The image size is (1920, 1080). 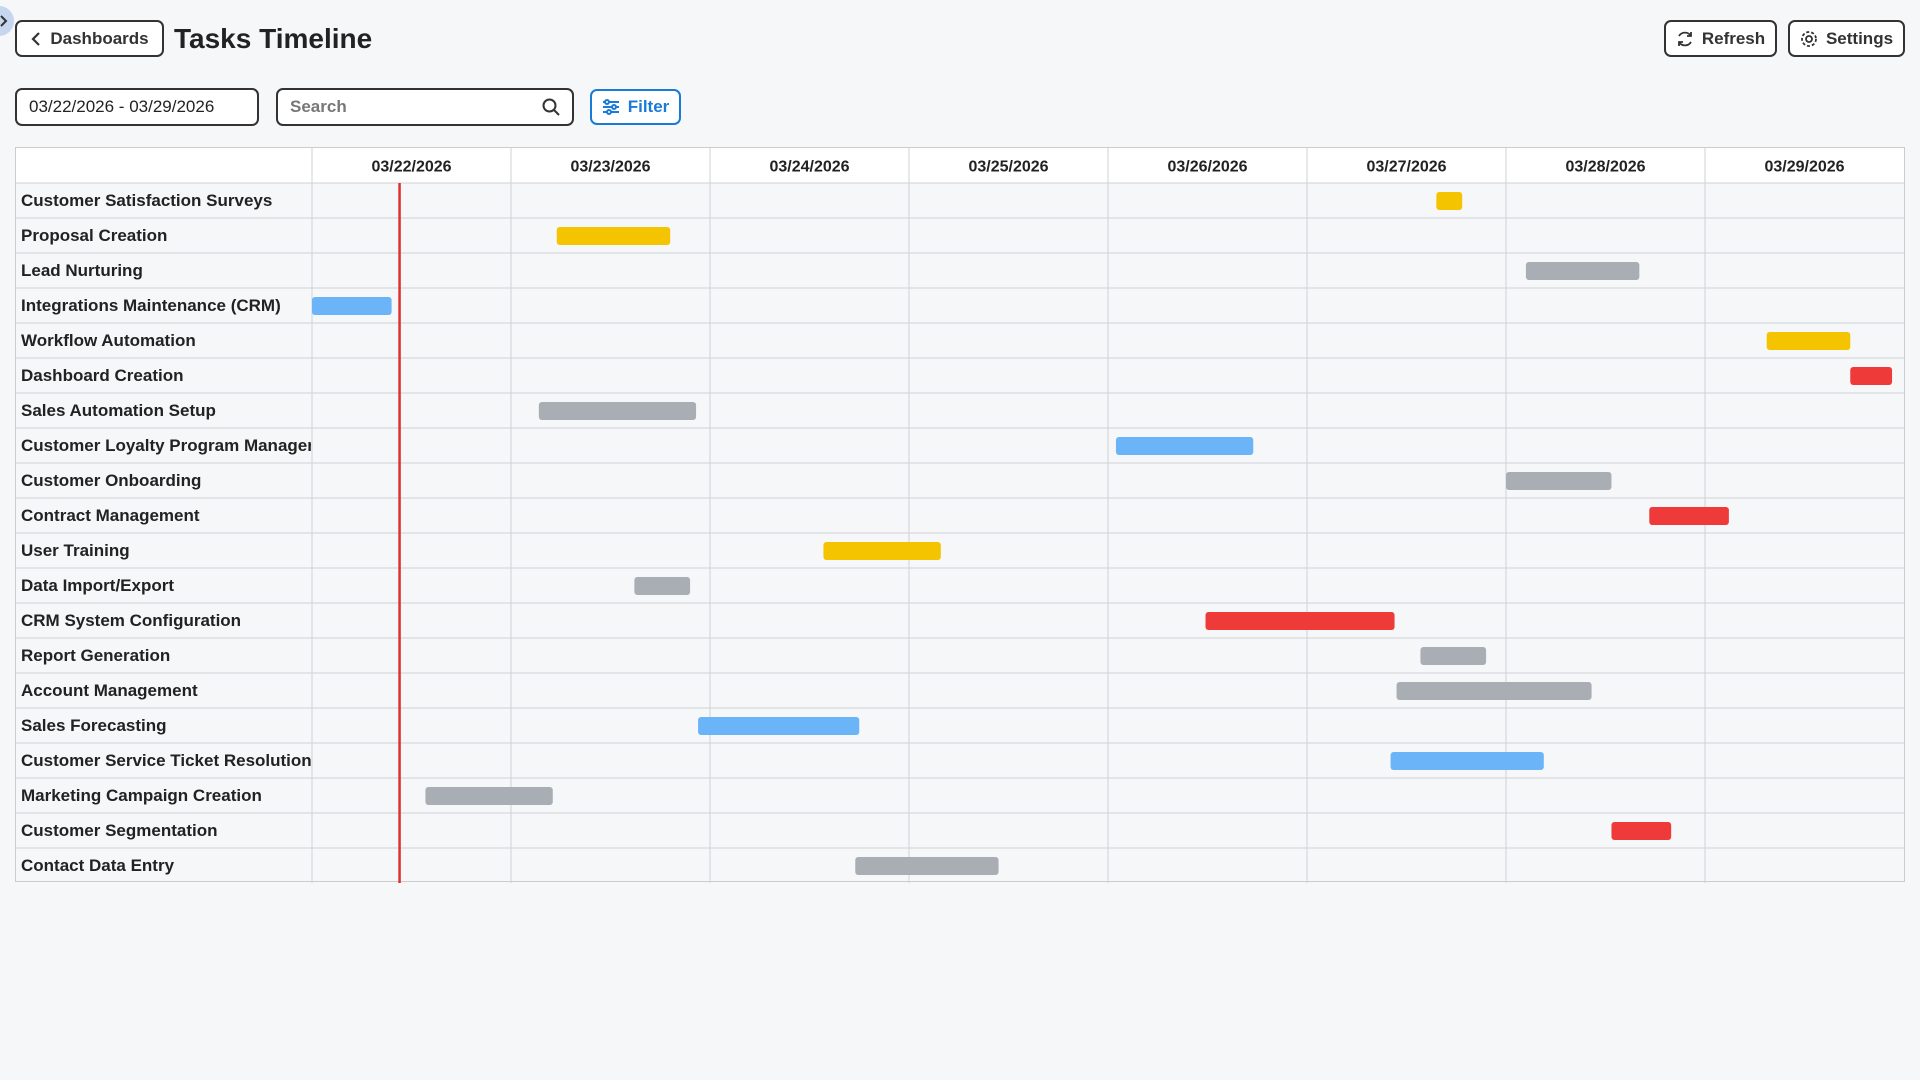 I want to click on task-name: Workflow Automation, so click(x=108, y=340).